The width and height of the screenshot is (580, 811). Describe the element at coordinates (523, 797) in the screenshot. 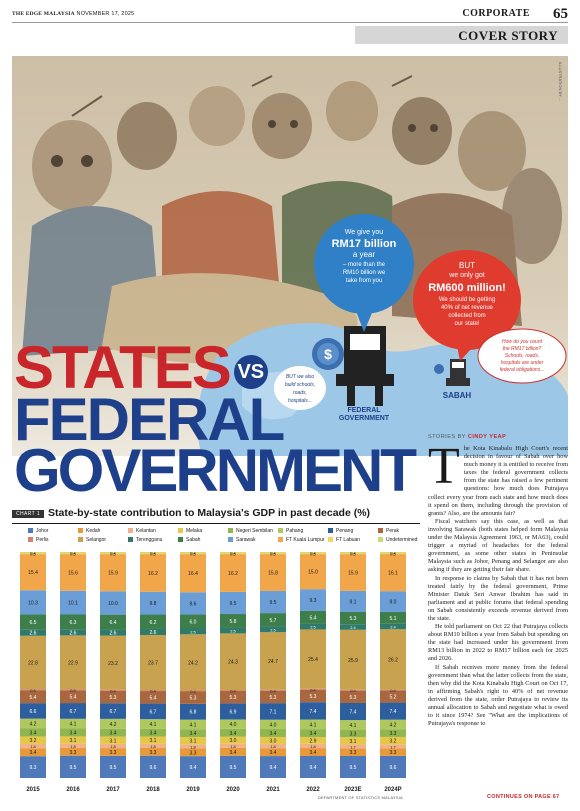

I see `continues-link: CONTINUES ON PAGE 67` at that location.